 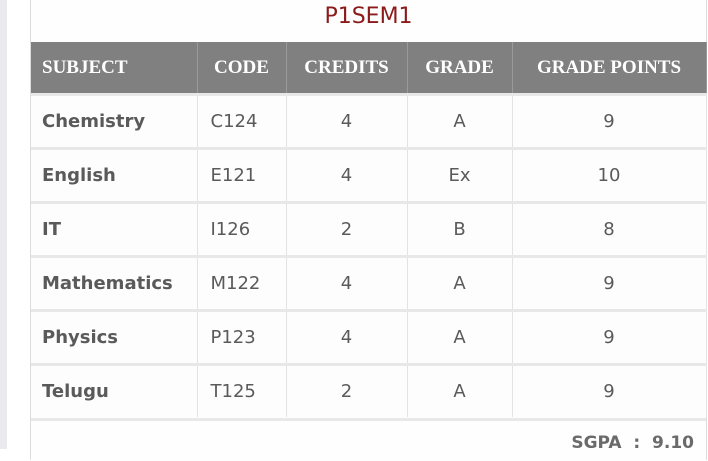 What do you see at coordinates (114, 390) in the screenshot?
I see `table-cell: Telugu` at bounding box center [114, 390].